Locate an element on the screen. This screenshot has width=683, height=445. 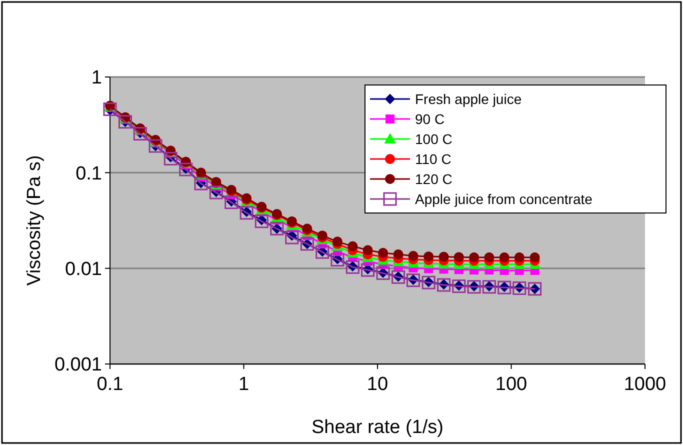
x-tick-label: 0.1 is located at coordinates (110, 384).